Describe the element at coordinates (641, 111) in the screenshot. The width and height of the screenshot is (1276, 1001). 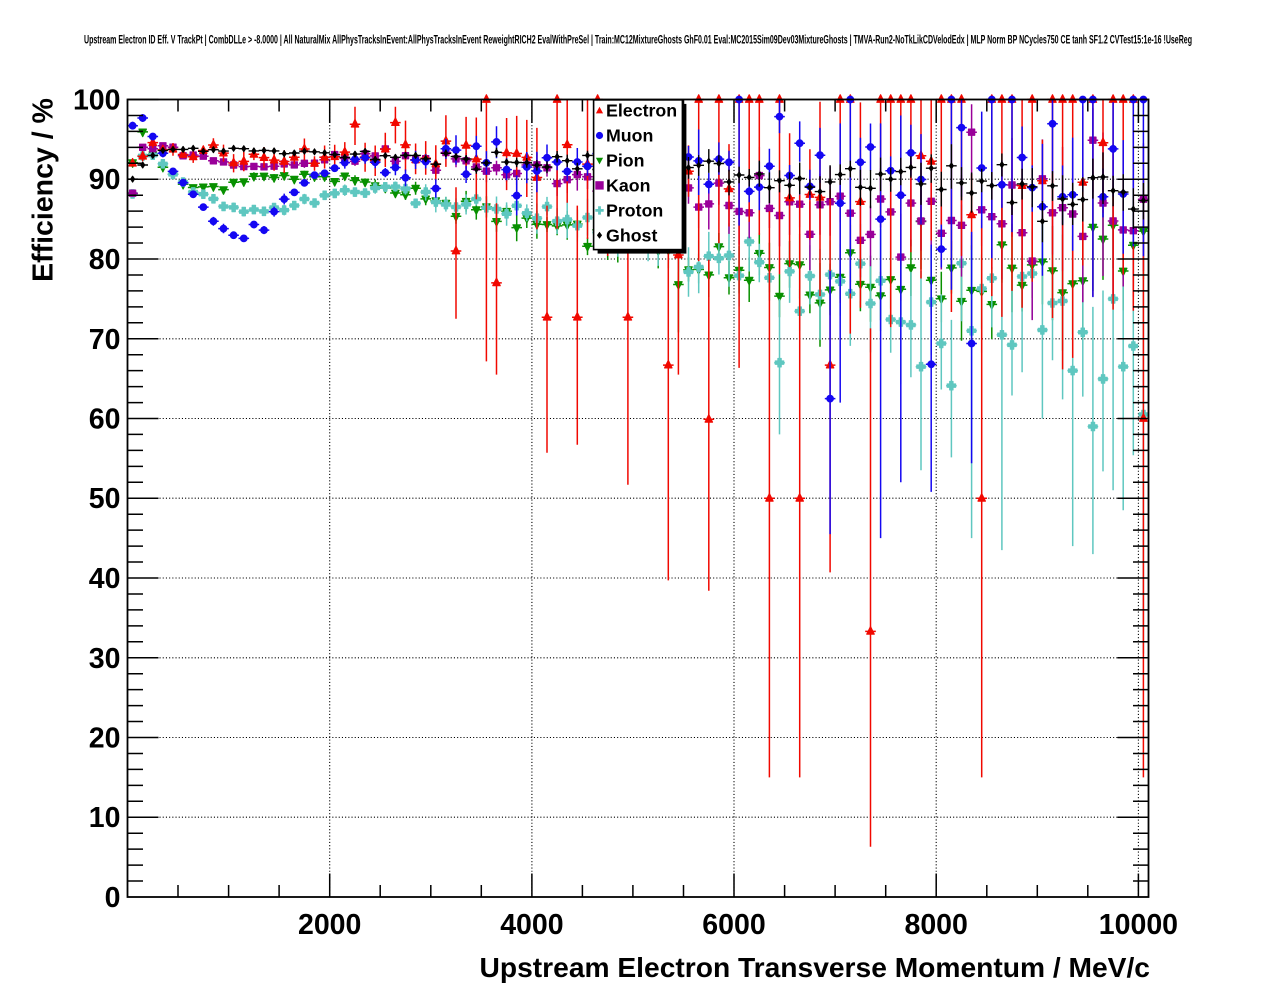
I see `svg-text: Electron` at that location.